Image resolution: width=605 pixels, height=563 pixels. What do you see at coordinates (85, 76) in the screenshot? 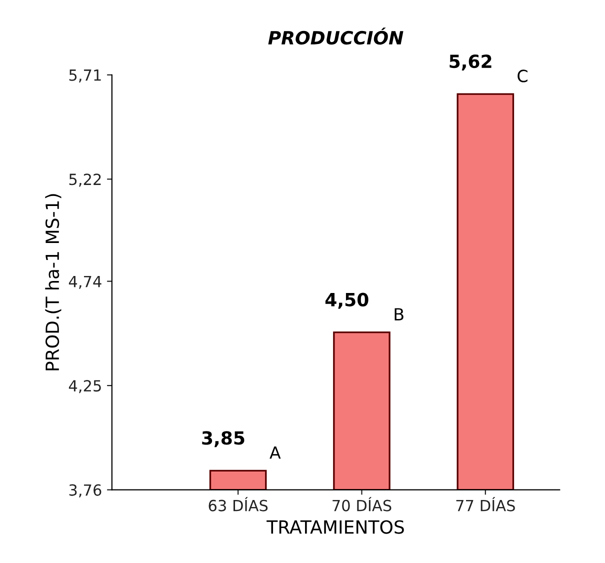
I see `y-tick-label: 5,71` at bounding box center [85, 76].